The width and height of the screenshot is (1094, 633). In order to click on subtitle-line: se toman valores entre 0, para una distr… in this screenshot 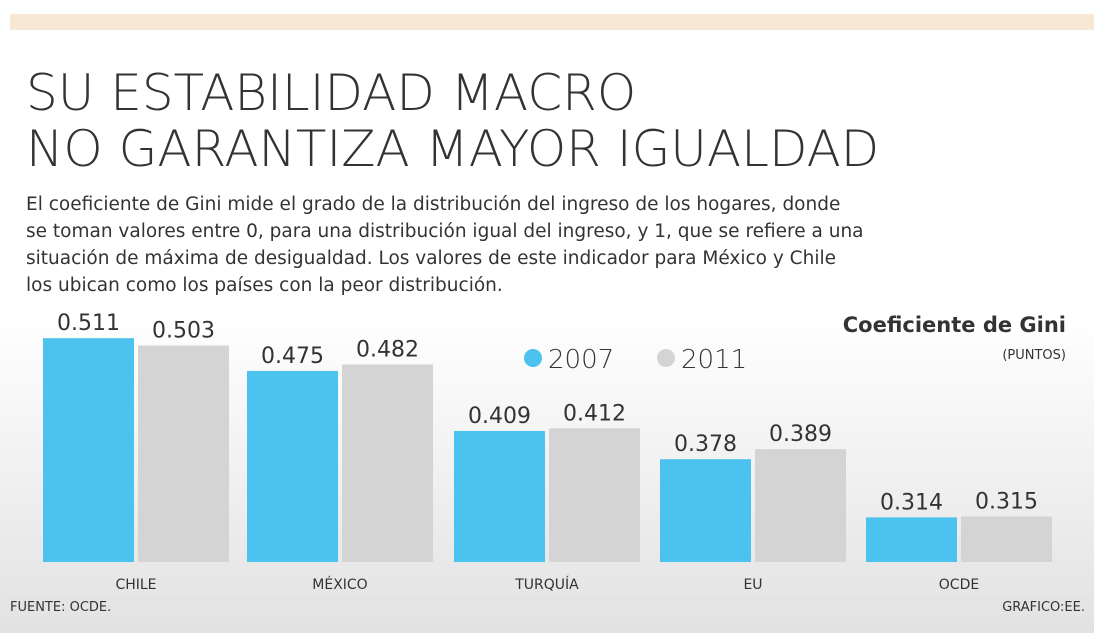, I will do `click(445, 231)`.